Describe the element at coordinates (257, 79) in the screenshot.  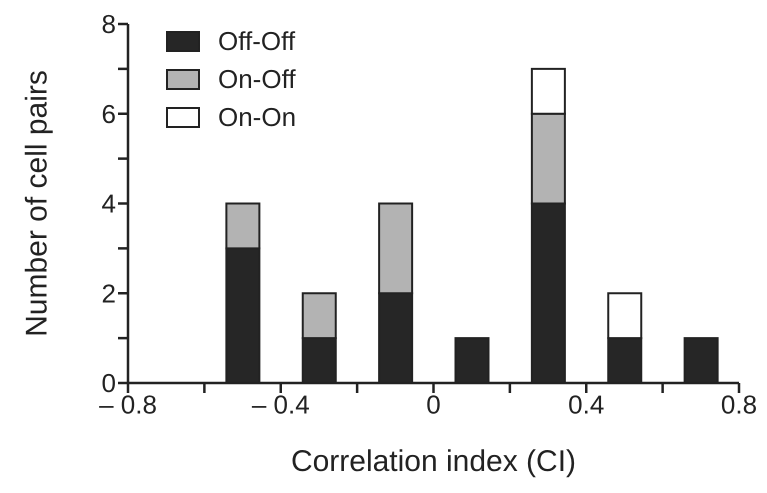
I see `legend-label: On-Off` at that location.